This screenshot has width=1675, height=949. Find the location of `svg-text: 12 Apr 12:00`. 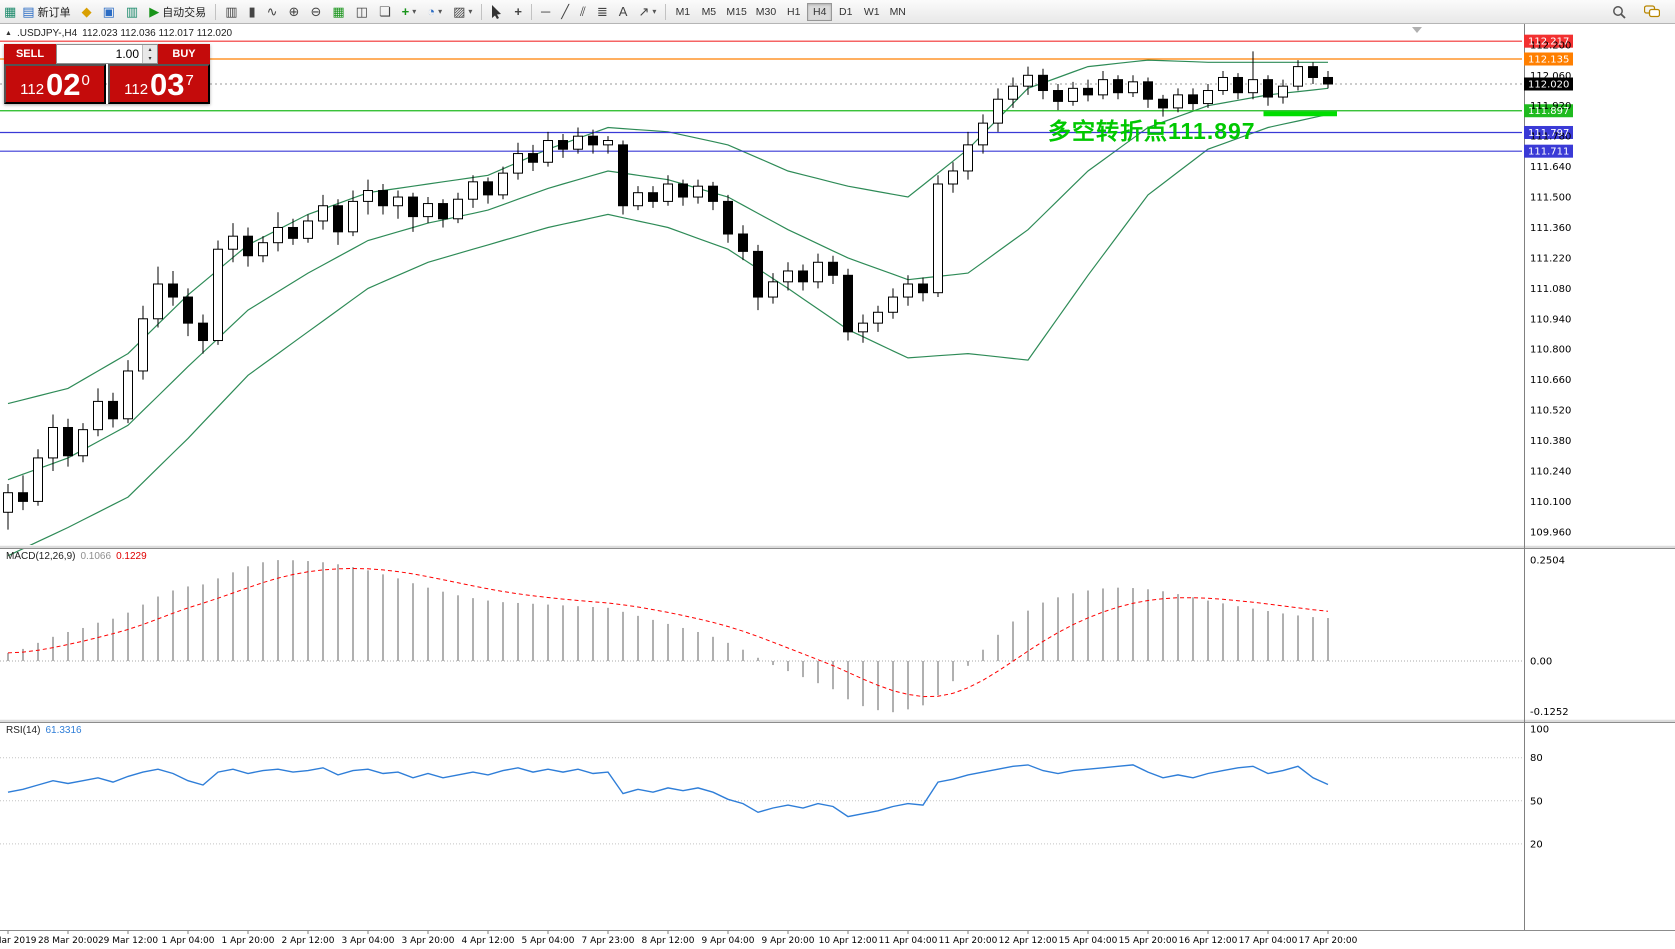

svg-text: 12 Apr 12:00 is located at coordinates (1028, 941).